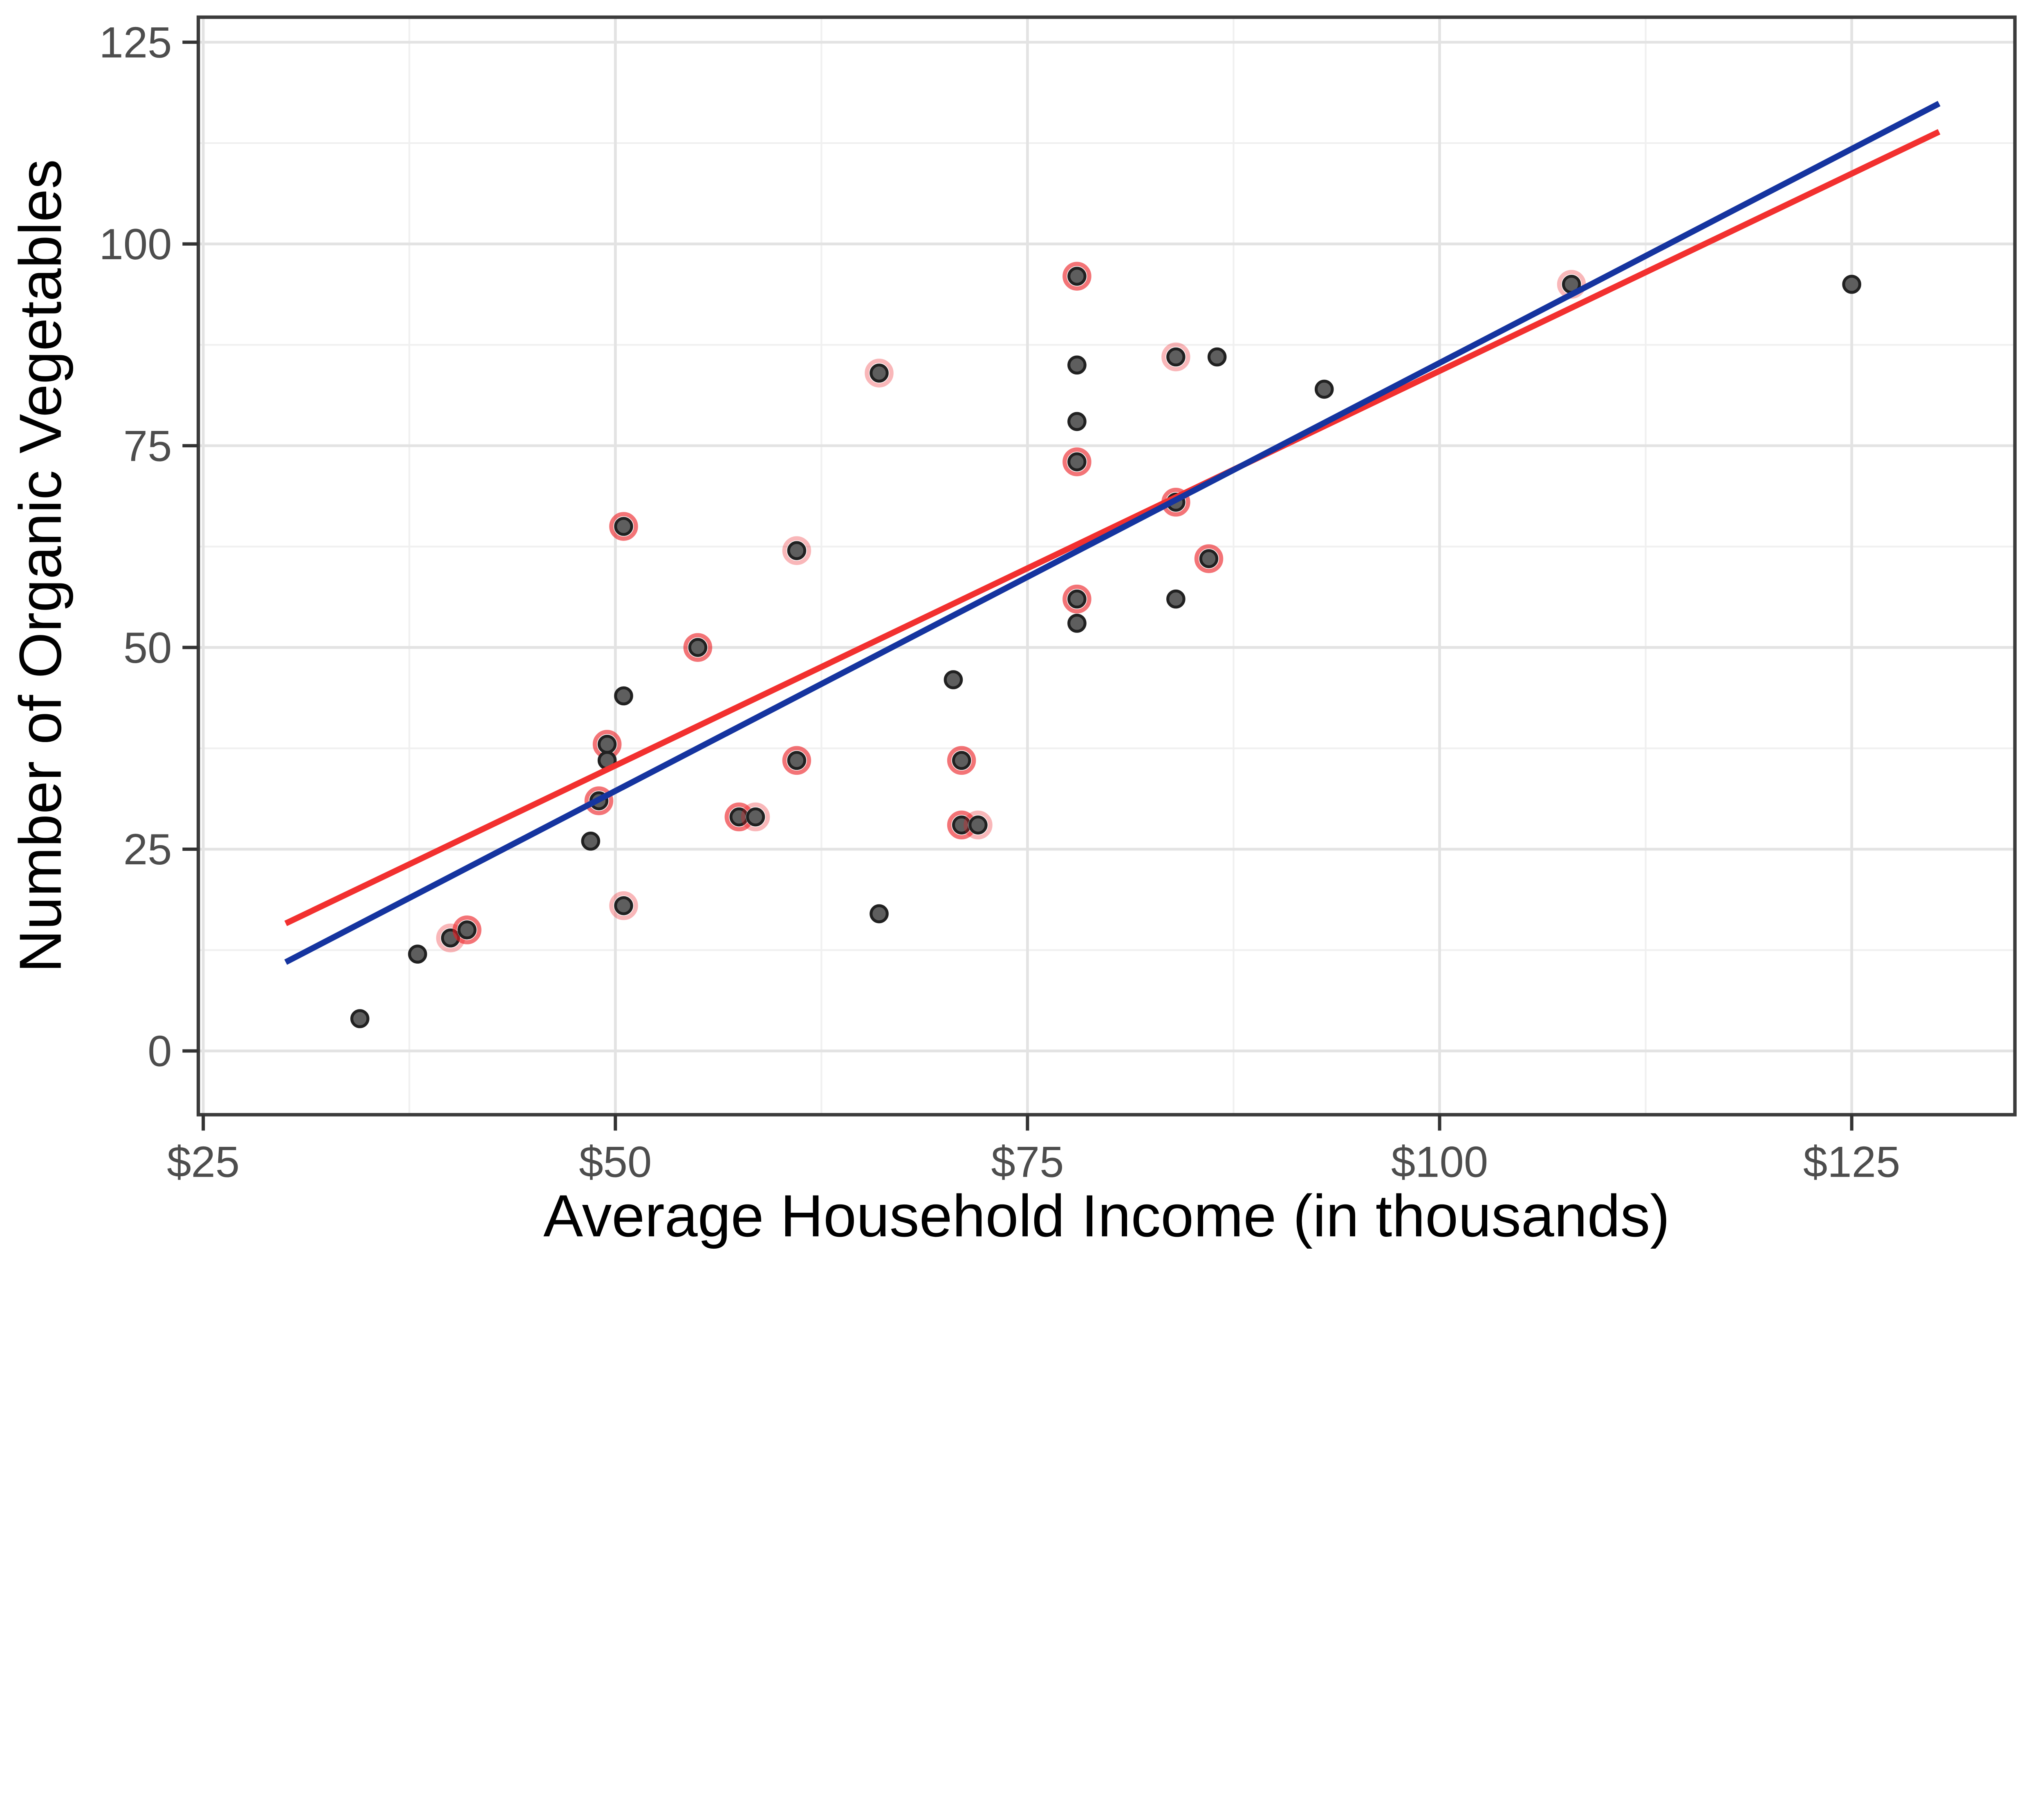 This screenshot has height=1819, width=2044. What do you see at coordinates (41, 566) in the screenshot?
I see `y-axis-title: Number of Organic Vegetables` at bounding box center [41, 566].